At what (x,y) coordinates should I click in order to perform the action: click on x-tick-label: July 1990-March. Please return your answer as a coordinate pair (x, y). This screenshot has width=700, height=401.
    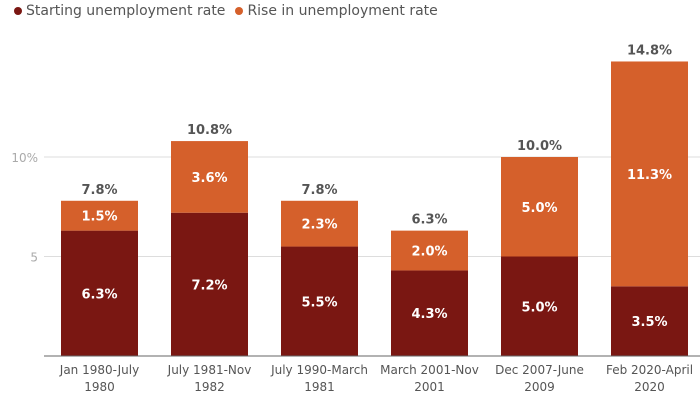
    Looking at the image, I should click on (319, 370).